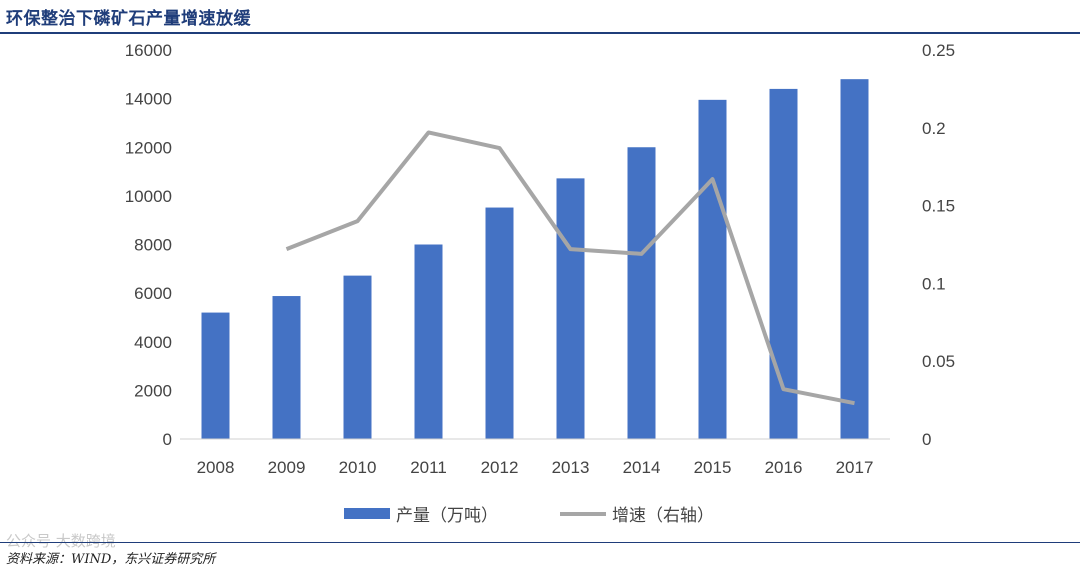  What do you see at coordinates (938, 361) in the screenshot?
I see `right-tick-label: 0.05` at bounding box center [938, 361].